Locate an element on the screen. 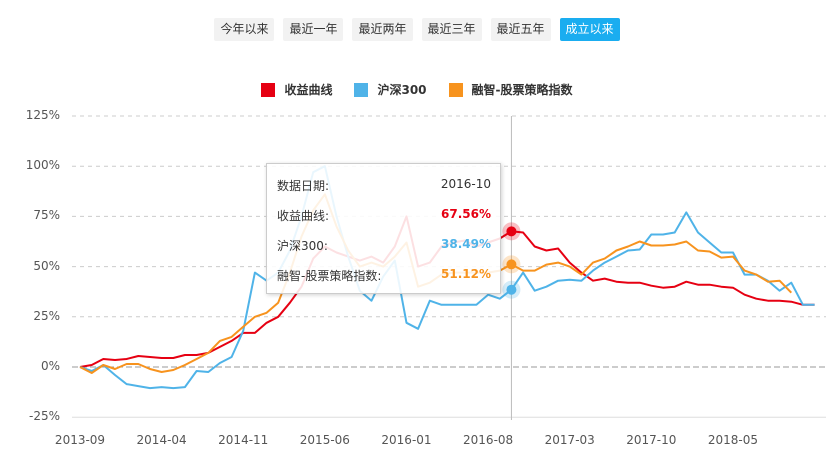 This screenshot has width=834, height=459. x-tick-label: 2018-05 is located at coordinates (733, 440).